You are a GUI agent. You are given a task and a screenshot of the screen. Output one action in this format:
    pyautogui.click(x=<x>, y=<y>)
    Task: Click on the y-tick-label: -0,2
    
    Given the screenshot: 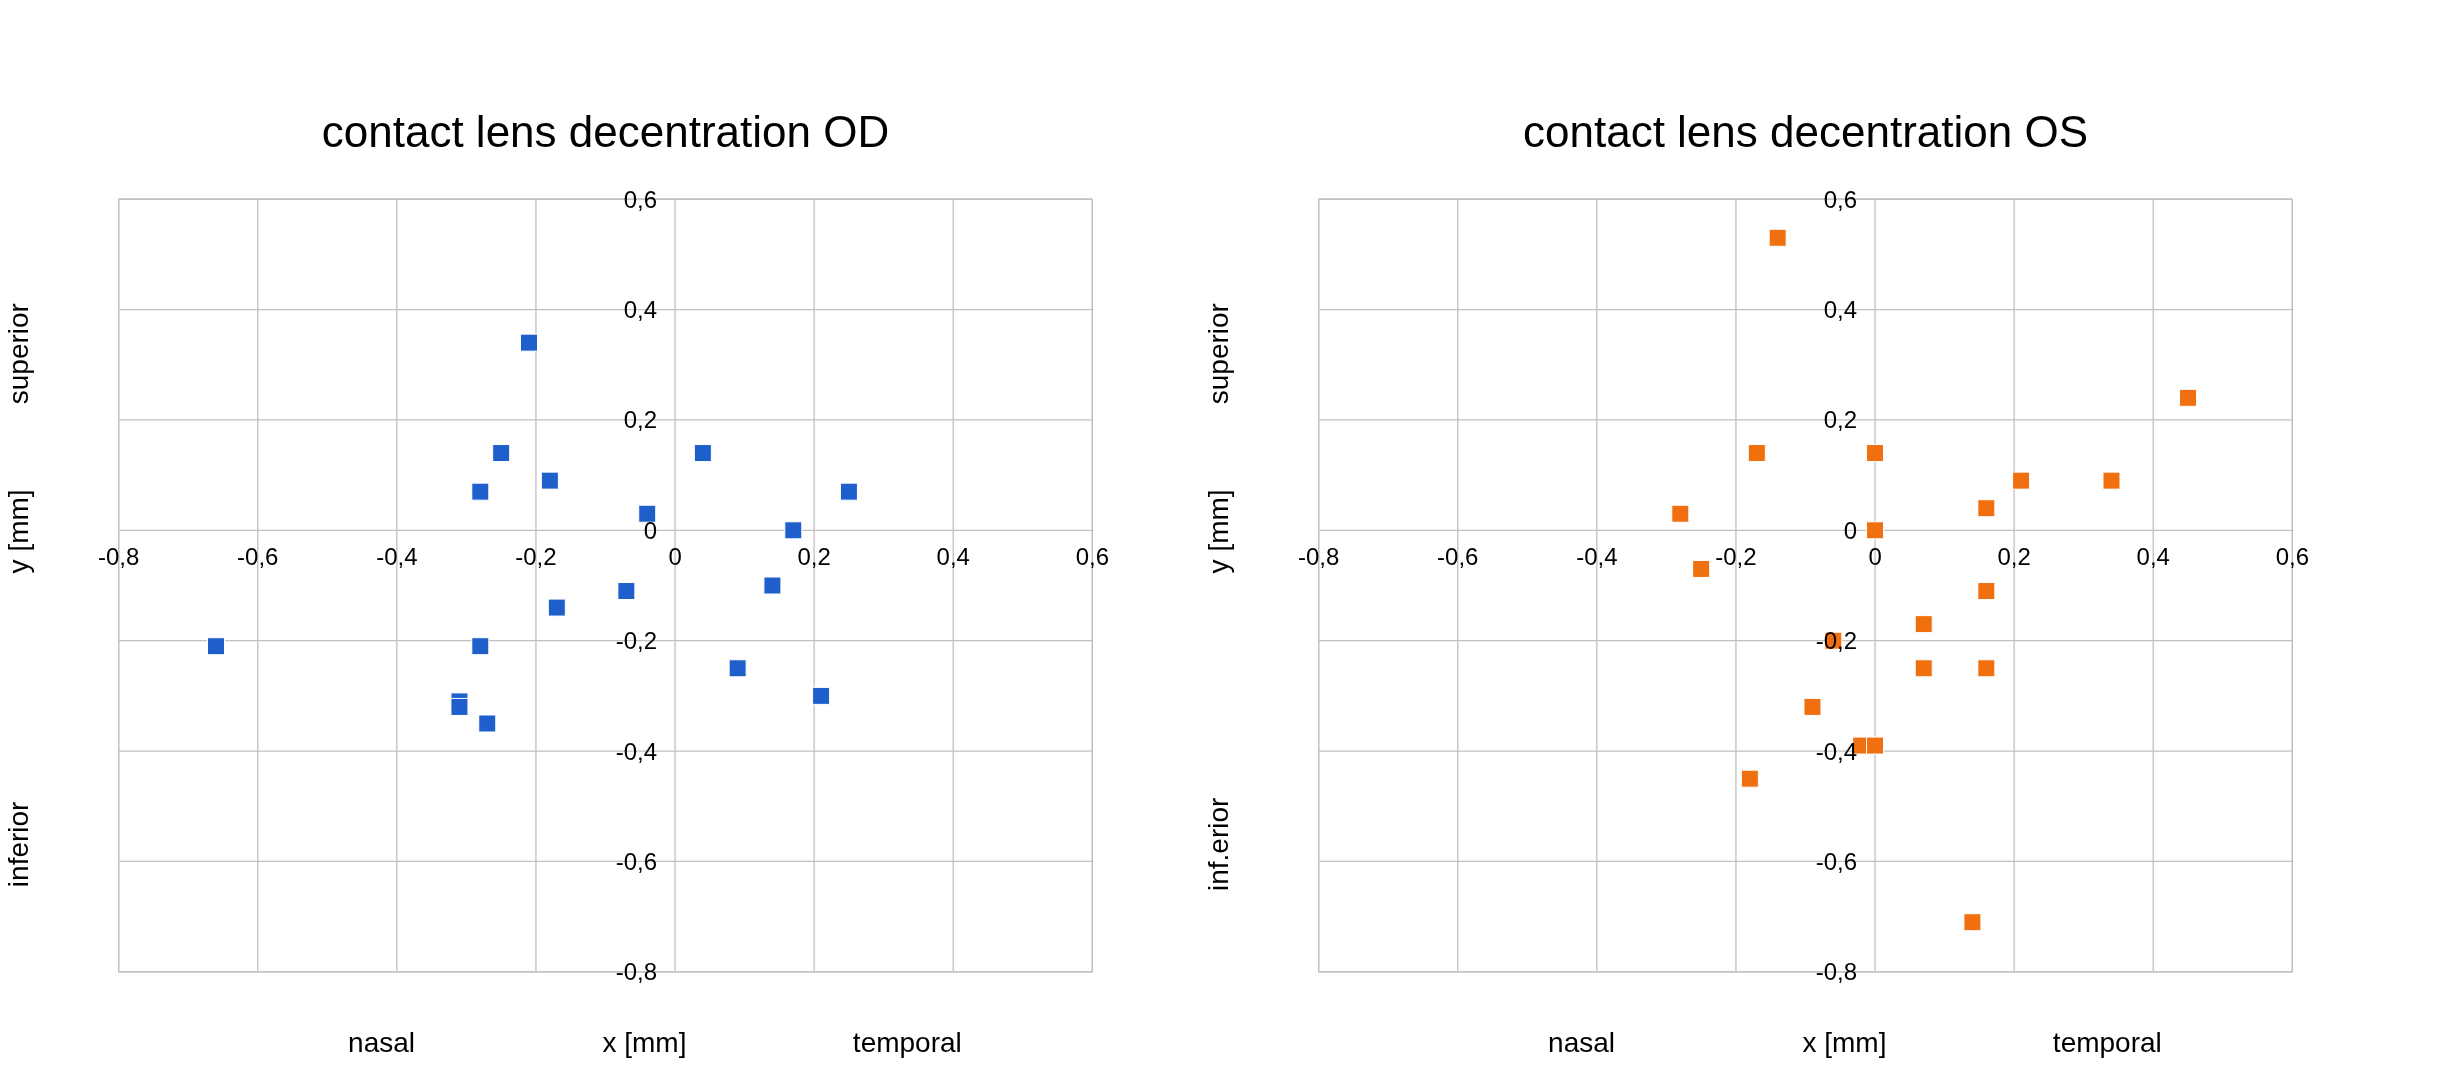 What is the action you would take?
    pyautogui.click(x=636, y=641)
    